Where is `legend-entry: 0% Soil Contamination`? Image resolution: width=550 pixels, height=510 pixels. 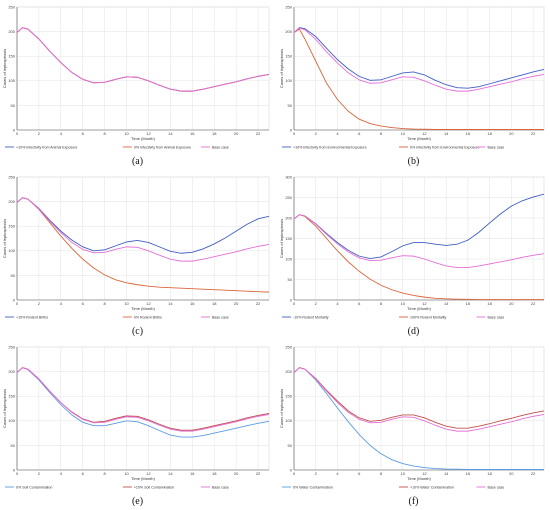
legend-entry: 0% Soil Contamination is located at coordinates (34, 487).